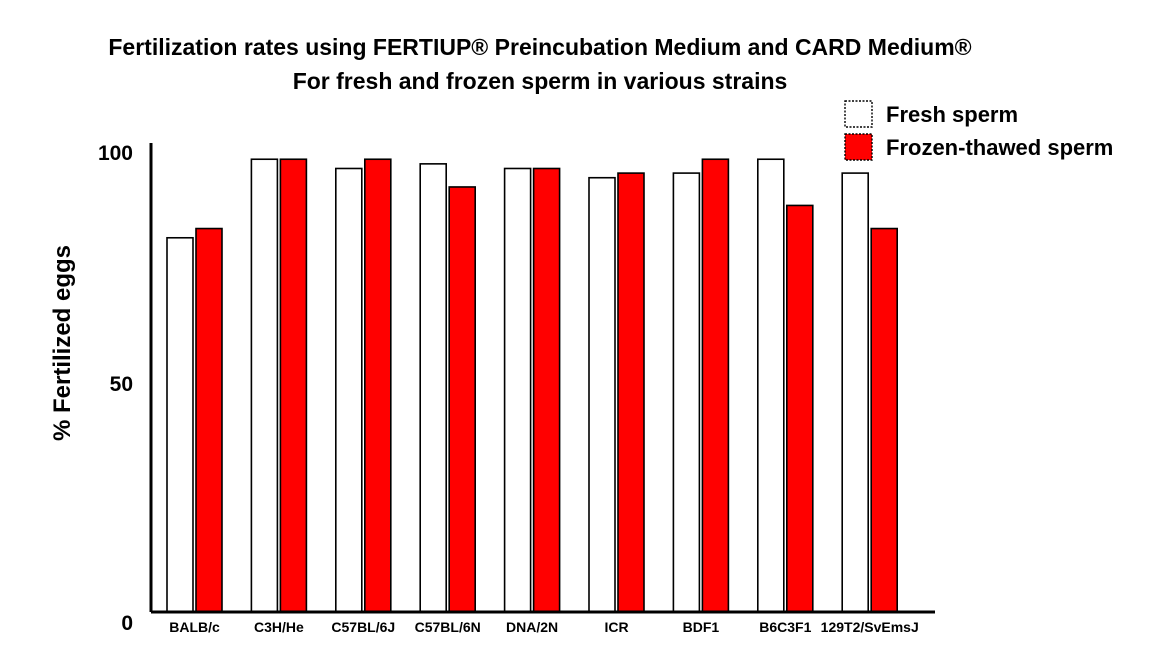 The image size is (1160, 653). What do you see at coordinates (62, 343) in the screenshot?
I see `y-axis-label: % Fertilized eggs` at bounding box center [62, 343].